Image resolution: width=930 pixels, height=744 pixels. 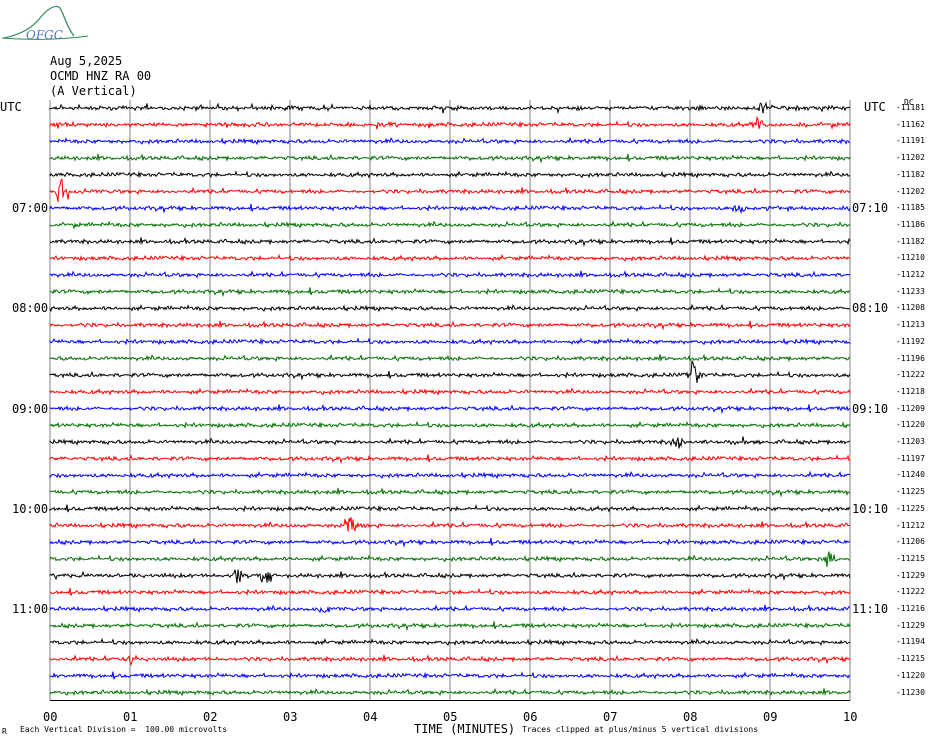 I want to click on x-tick-label: 03, so click(x=290, y=717).